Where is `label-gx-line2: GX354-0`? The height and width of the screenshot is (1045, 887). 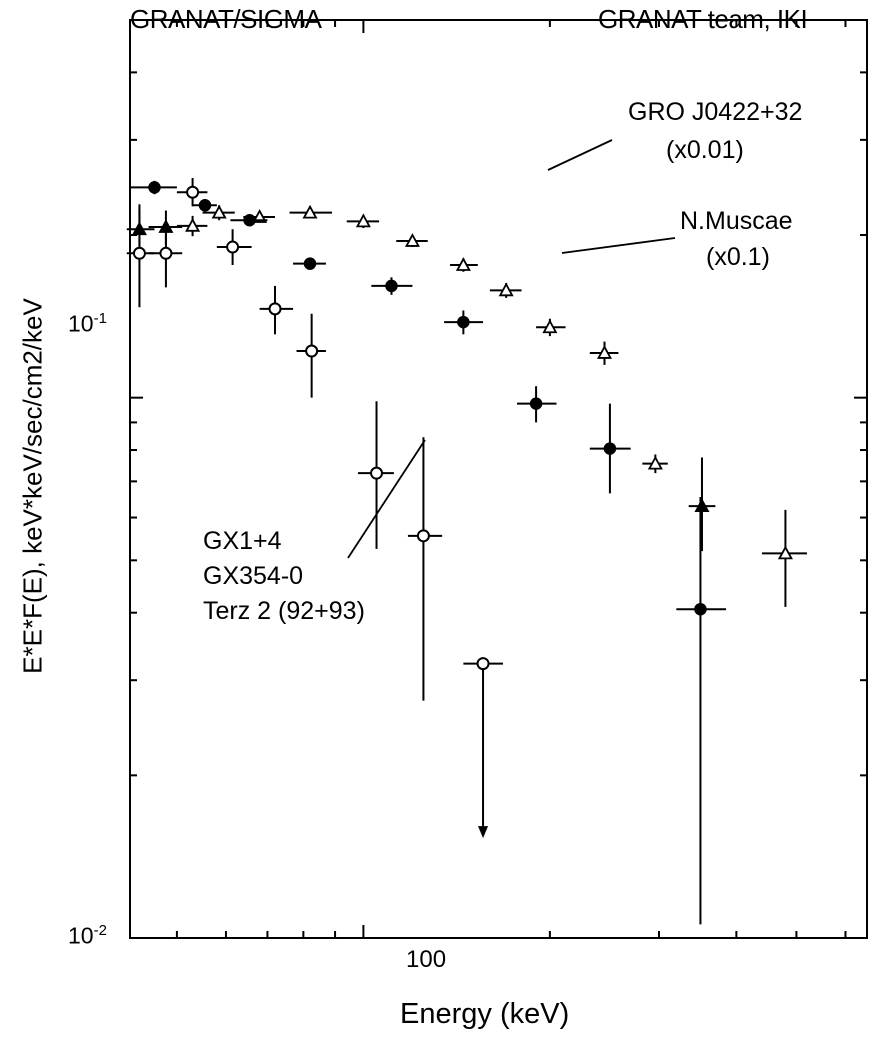 label-gx-line2: GX354-0 is located at coordinates (253, 576).